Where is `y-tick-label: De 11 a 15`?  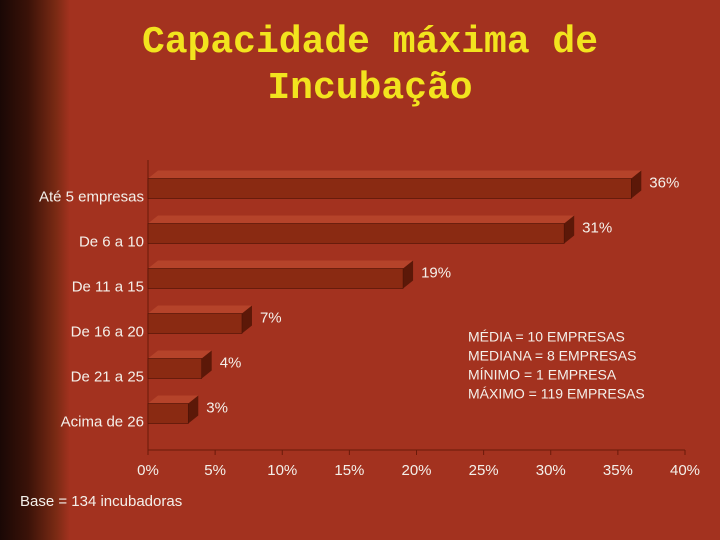 y-tick-label: De 11 a 15 is located at coordinates (108, 286).